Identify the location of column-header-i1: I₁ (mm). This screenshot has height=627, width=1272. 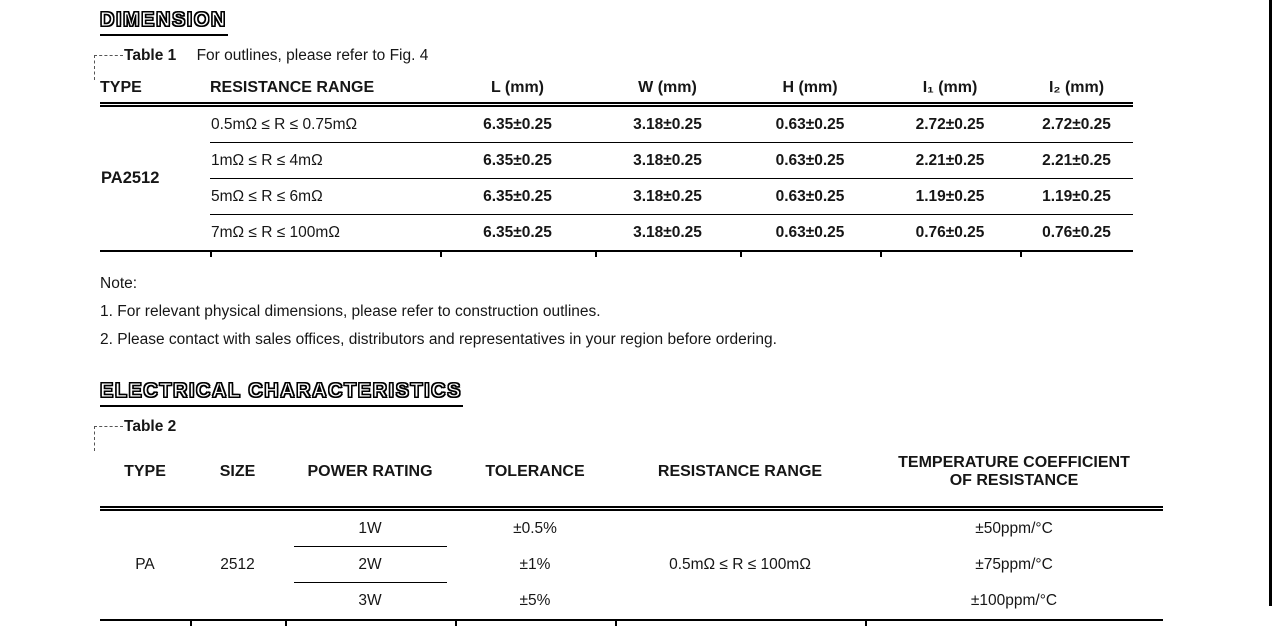
(950, 92).